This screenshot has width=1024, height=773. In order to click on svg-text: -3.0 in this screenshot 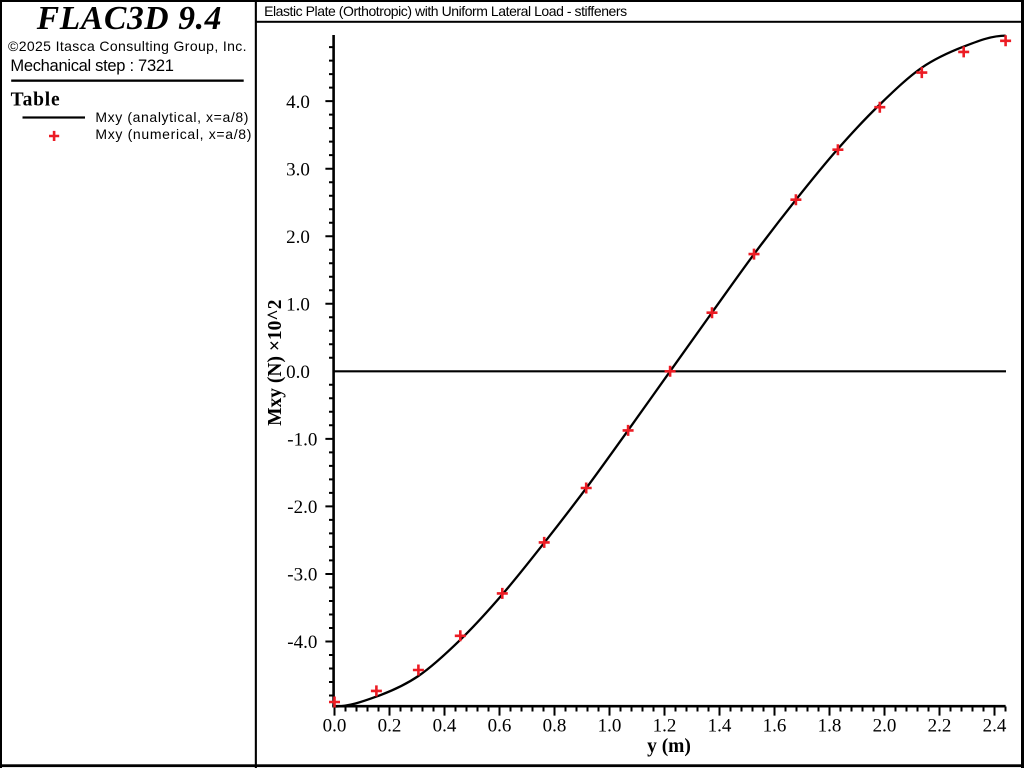, I will do `click(302, 575)`.